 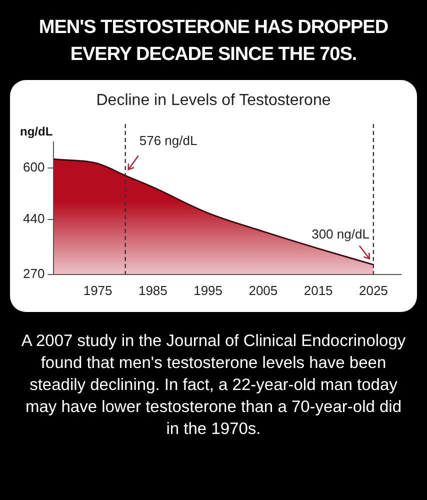 What do you see at coordinates (168, 140) in the screenshot?
I see `annotation: 576 ng/dL` at bounding box center [168, 140].